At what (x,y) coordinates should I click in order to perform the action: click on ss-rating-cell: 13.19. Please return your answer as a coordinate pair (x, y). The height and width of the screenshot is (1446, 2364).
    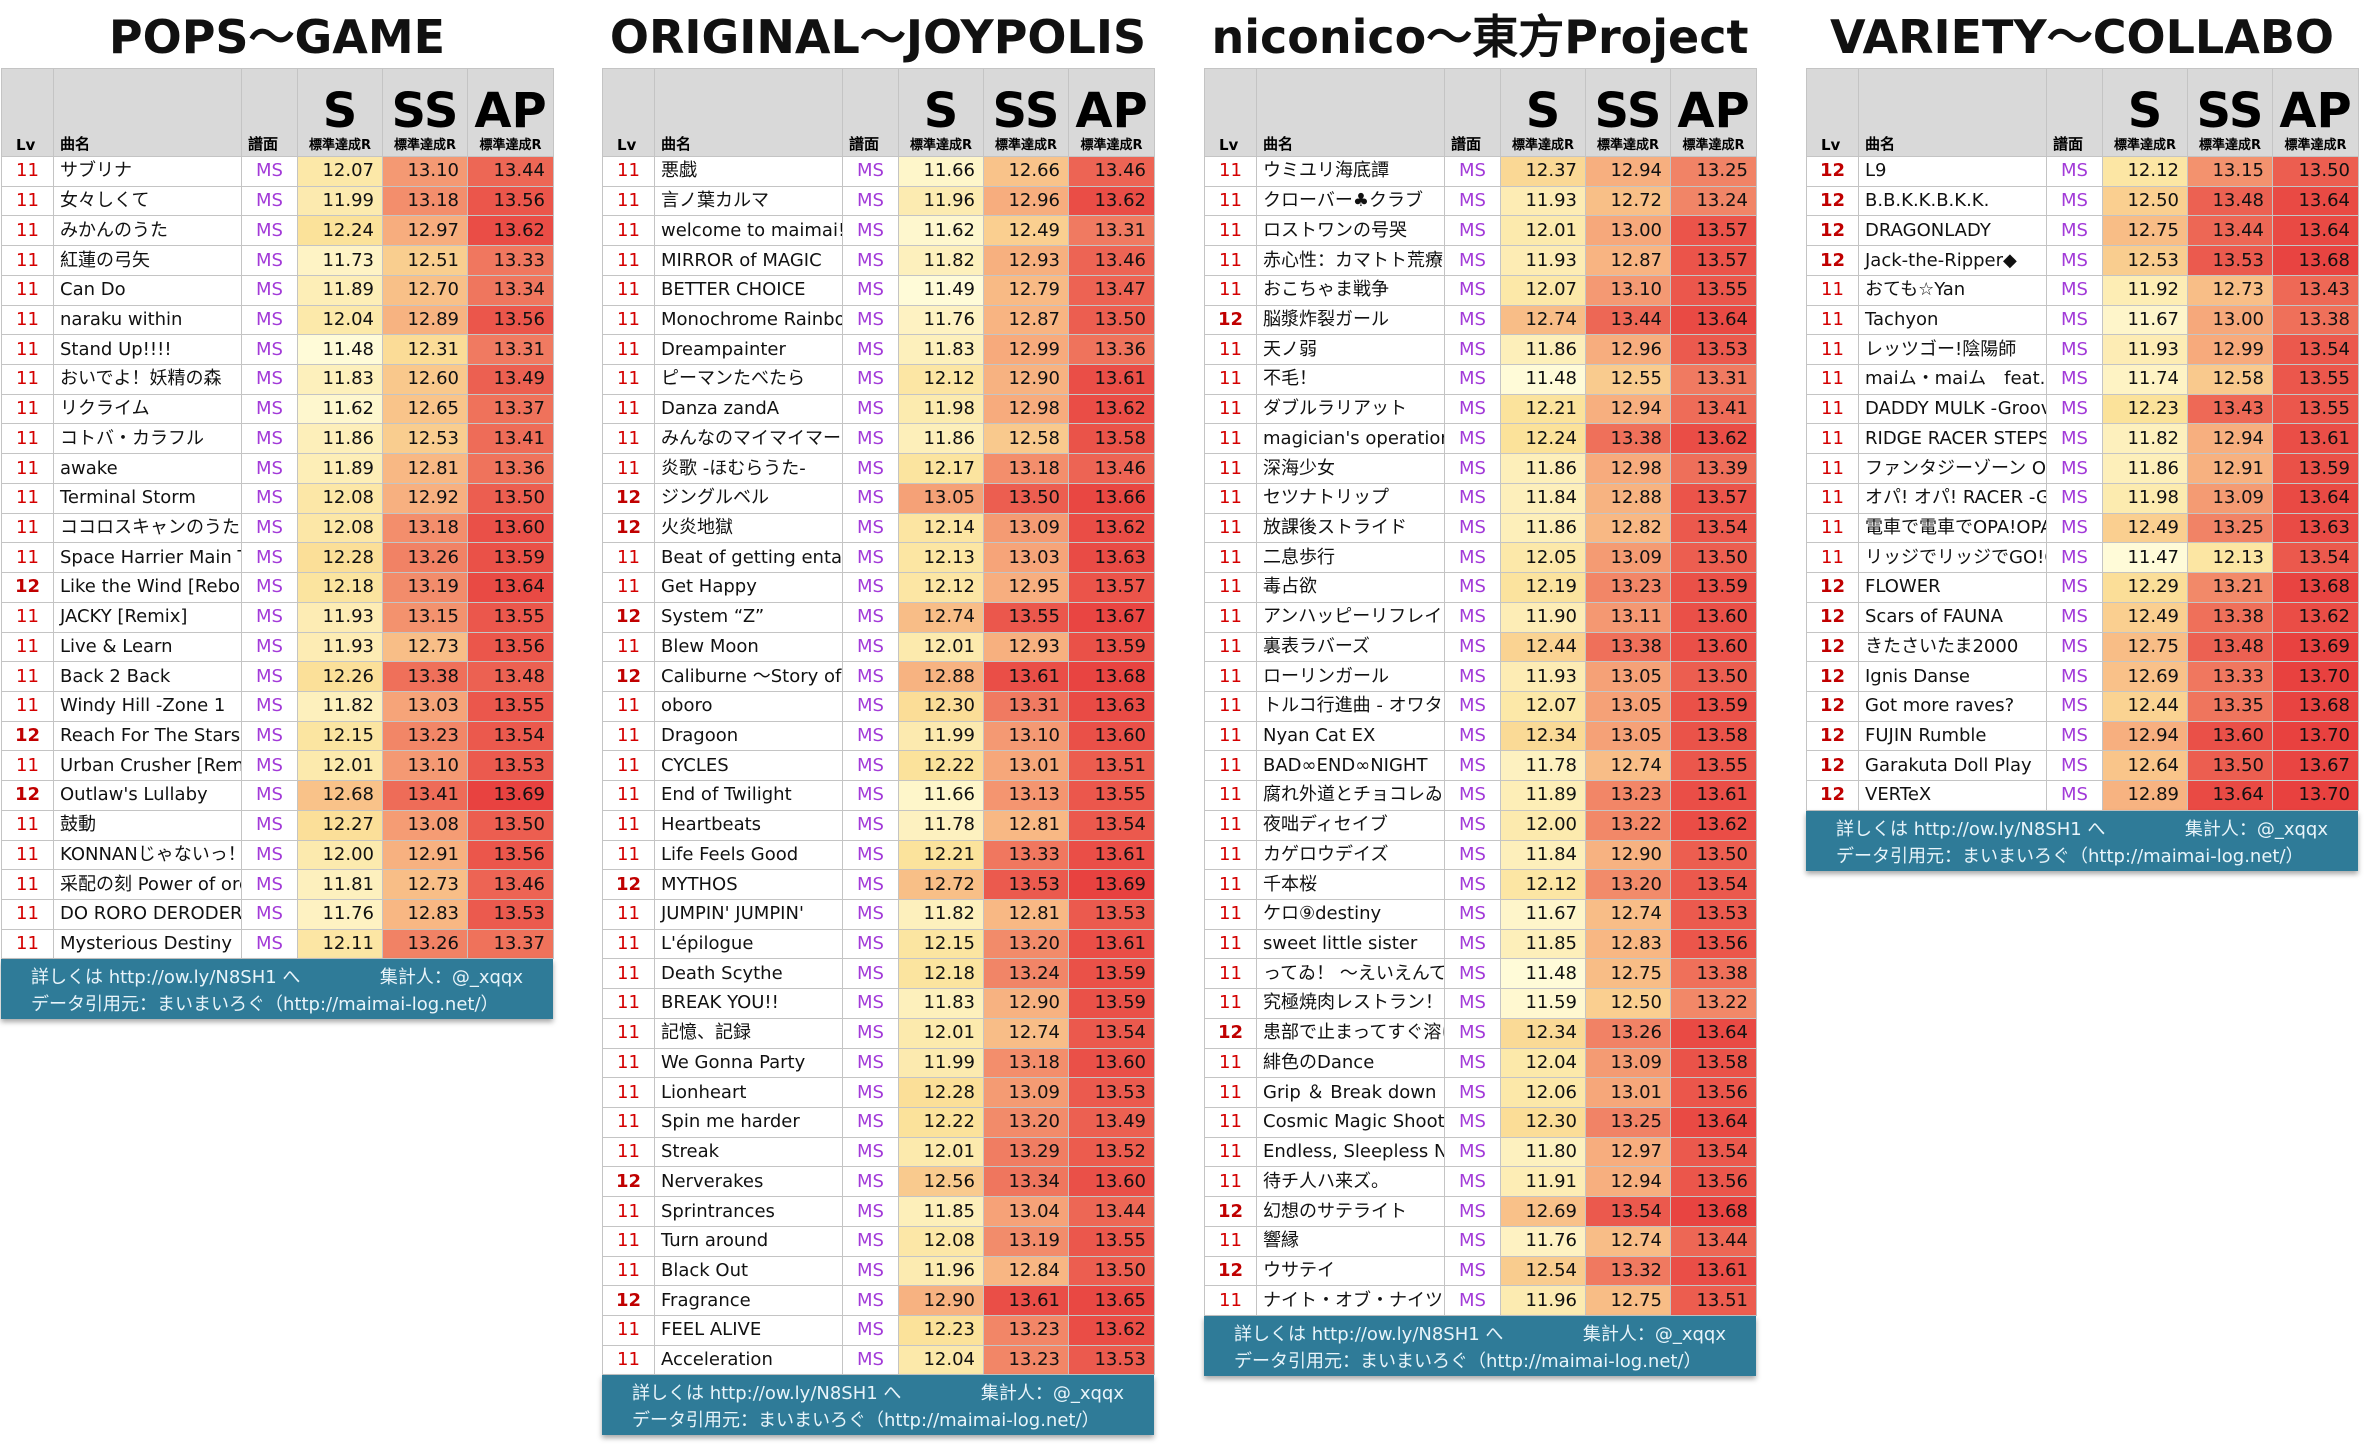
    Looking at the image, I should click on (425, 587).